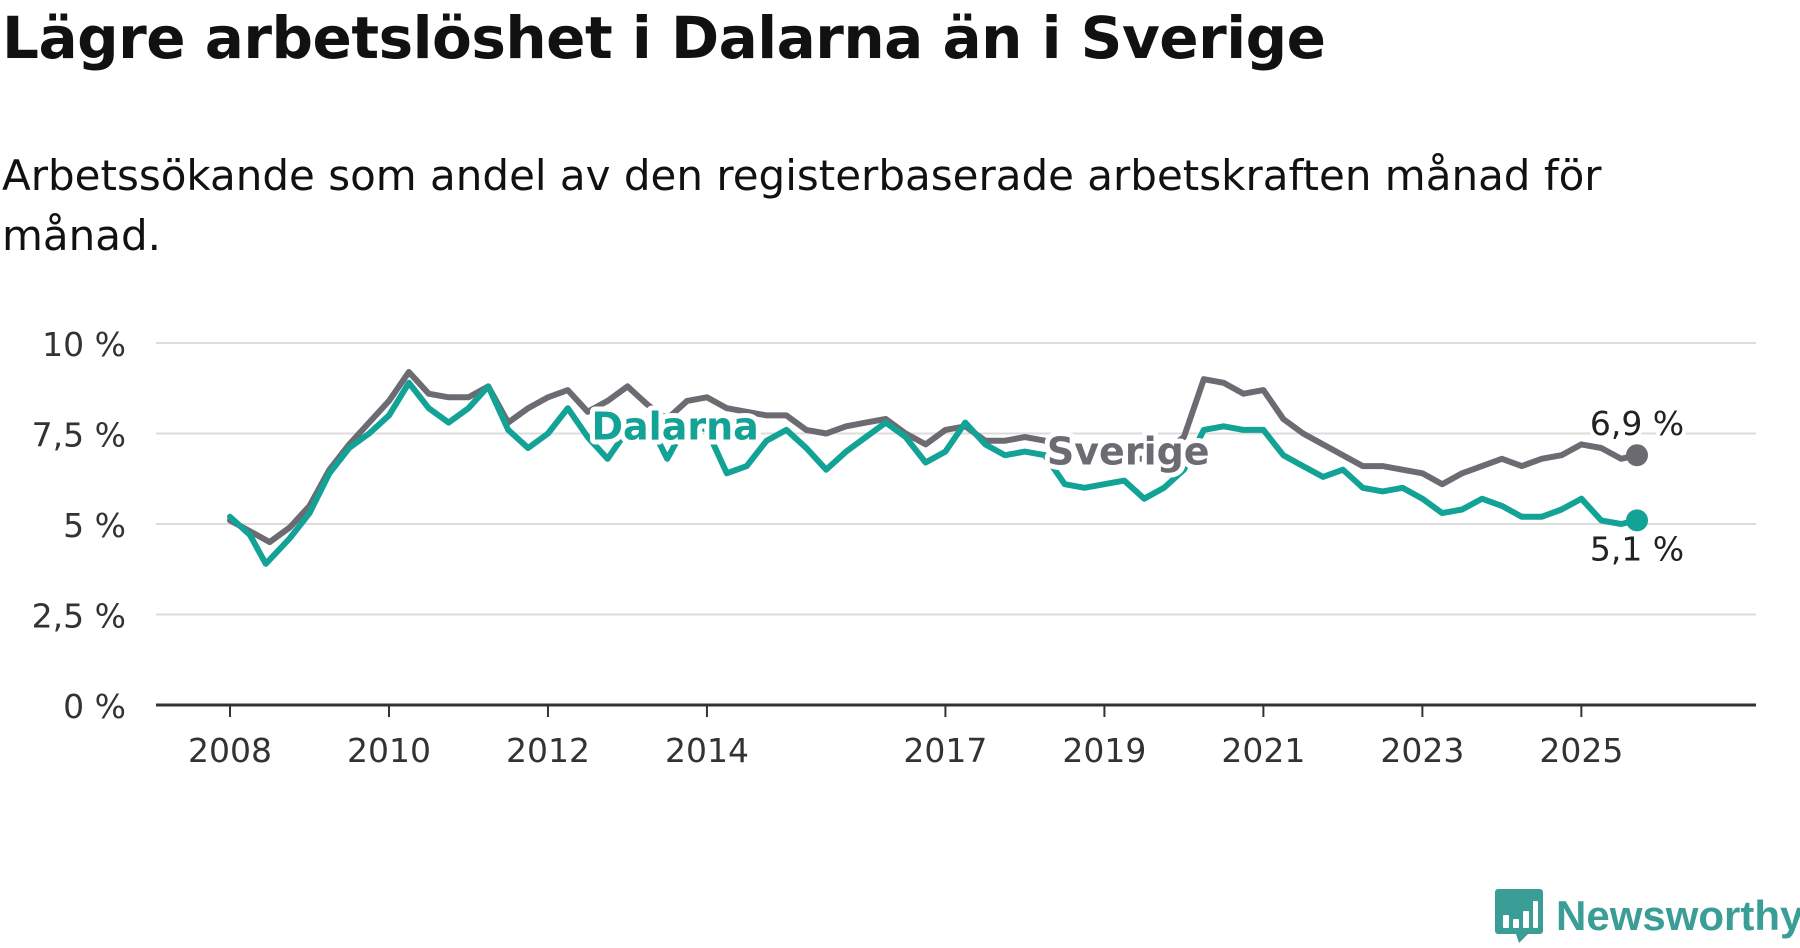 This screenshot has width=1800, height=948. Describe the element at coordinates (1581, 750) in the screenshot. I see `x-tick-label: 2025` at that location.